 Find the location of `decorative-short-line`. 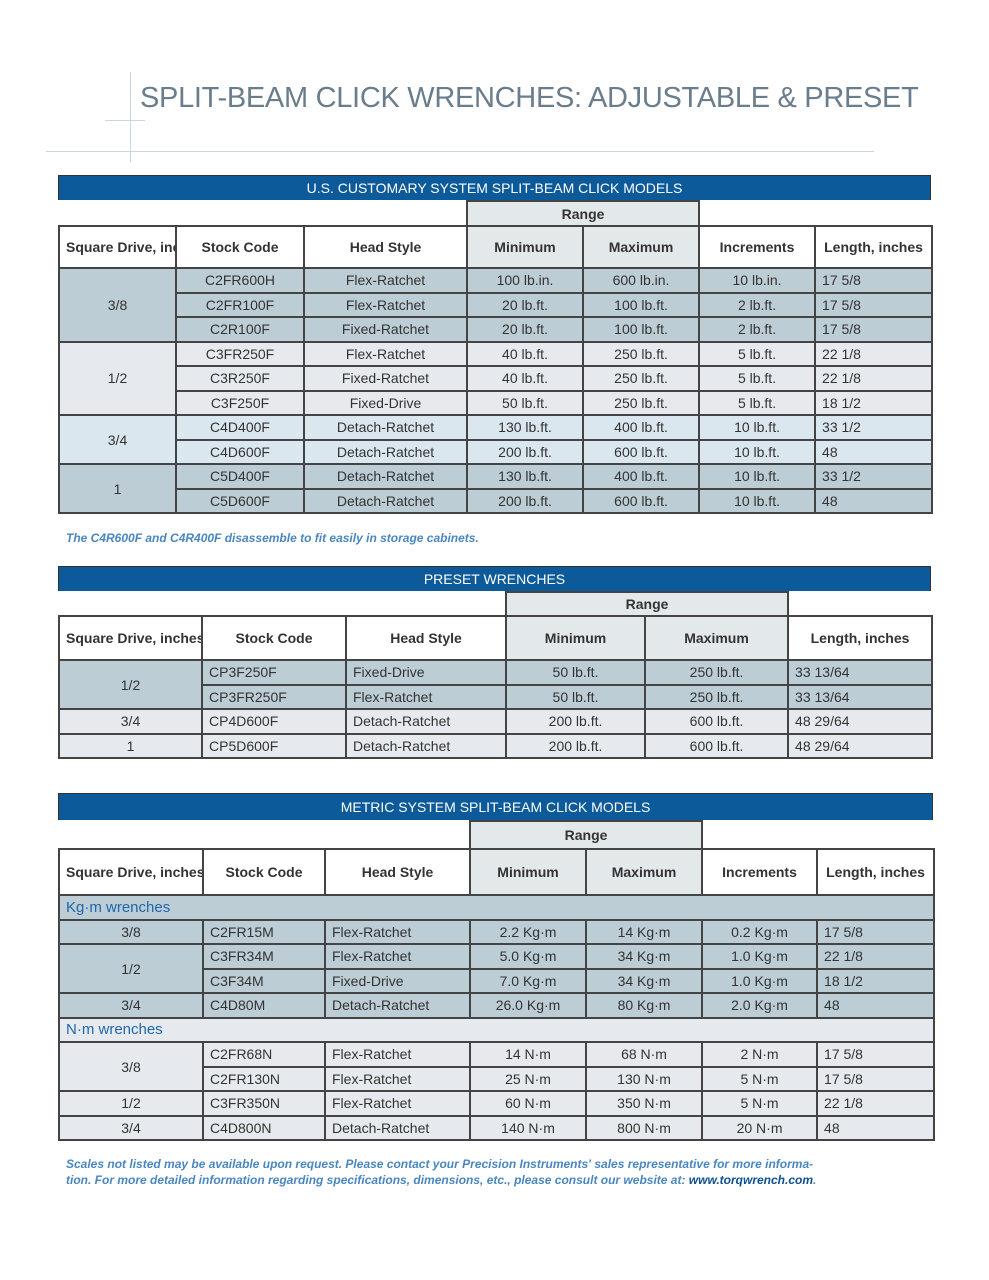

decorative-short-line is located at coordinates (125, 120).